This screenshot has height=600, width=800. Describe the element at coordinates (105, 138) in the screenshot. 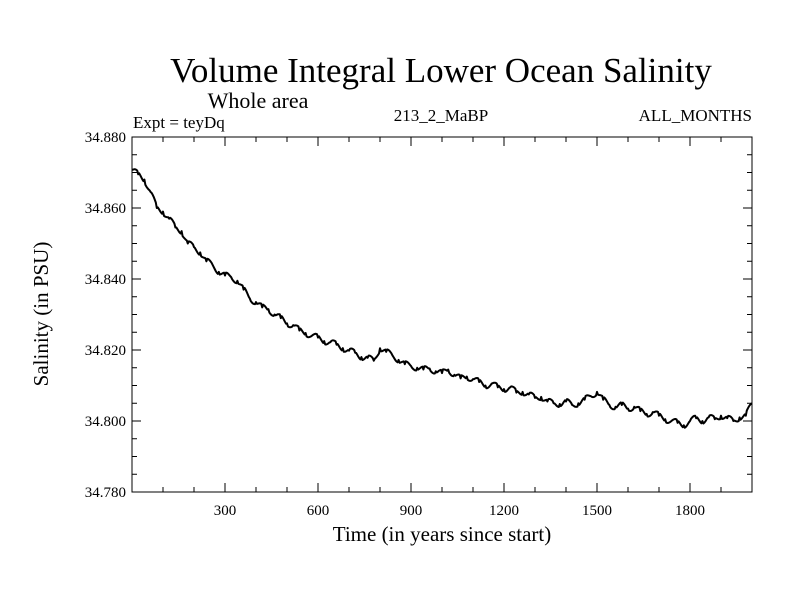

I see `y-tick-label: 34.880` at that location.